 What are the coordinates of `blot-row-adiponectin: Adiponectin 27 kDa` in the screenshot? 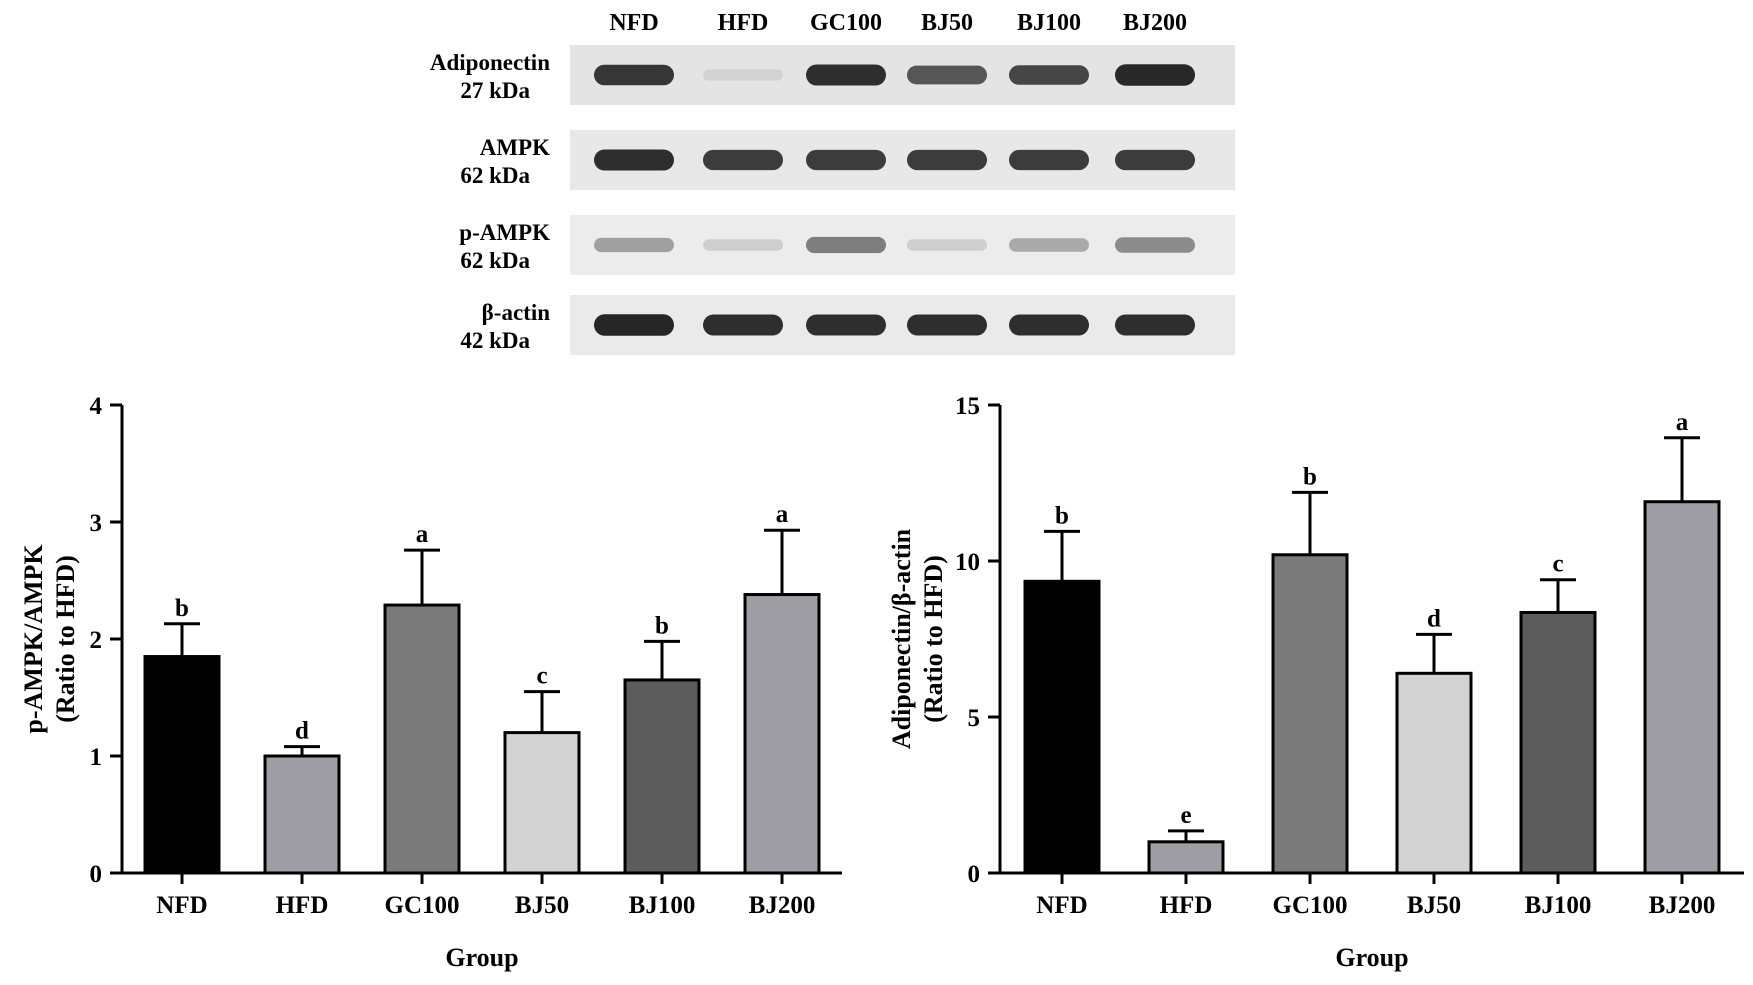 It's located at (832, 75).